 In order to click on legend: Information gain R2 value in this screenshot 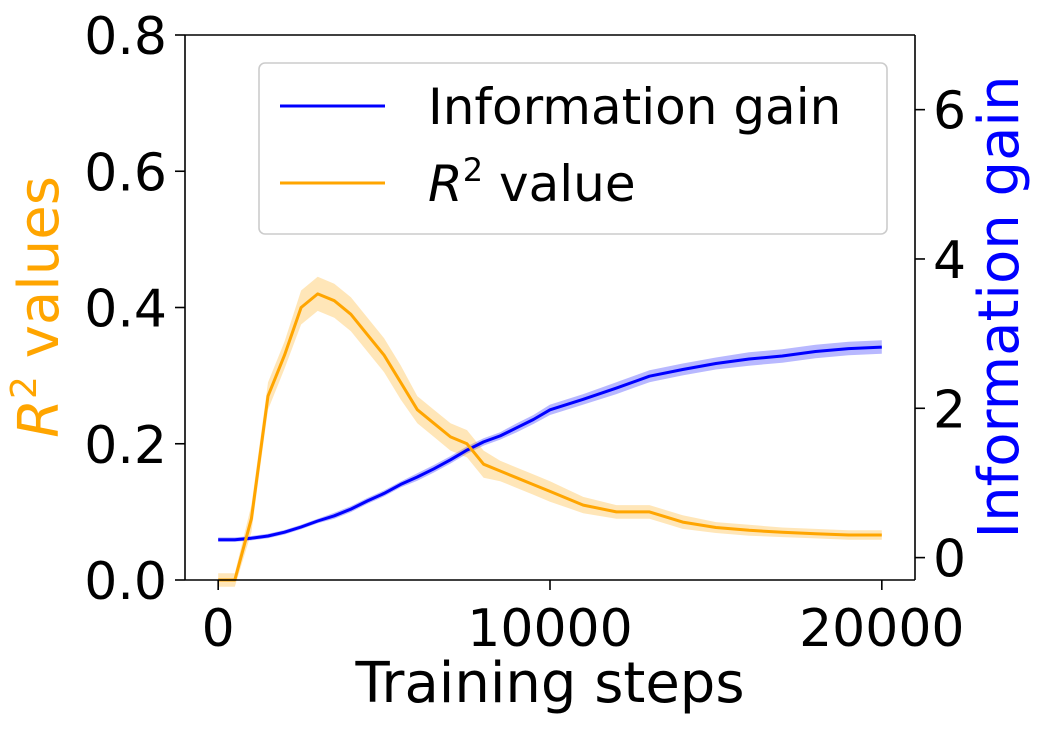, I will do `click(573, 148)`.